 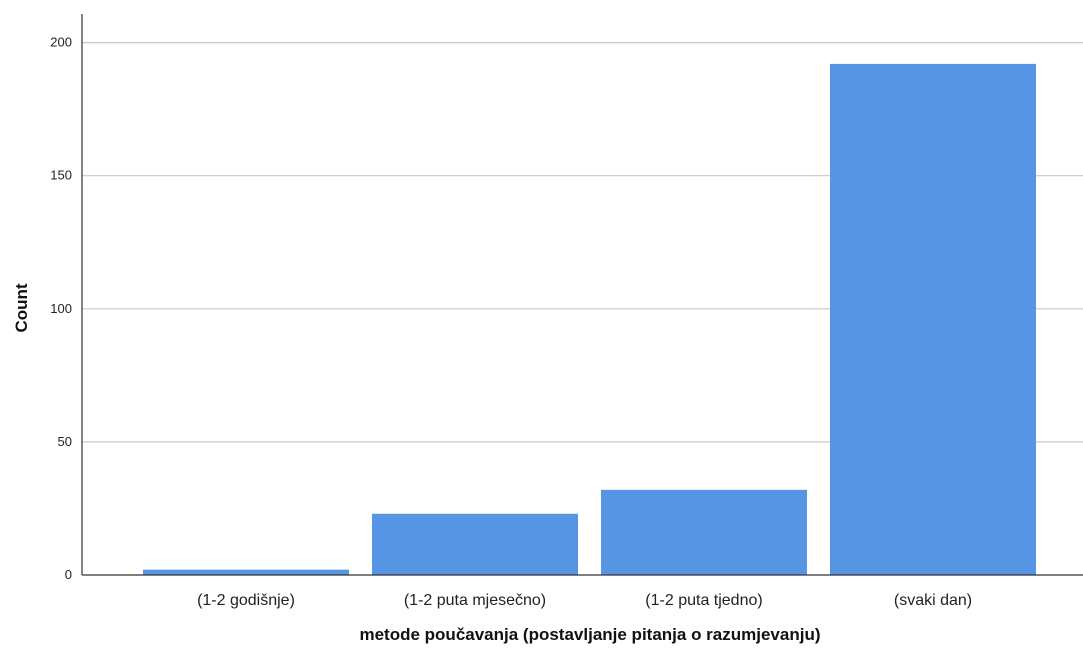 I want to click on y-tick-label: 0, so click(x=68, y=574).